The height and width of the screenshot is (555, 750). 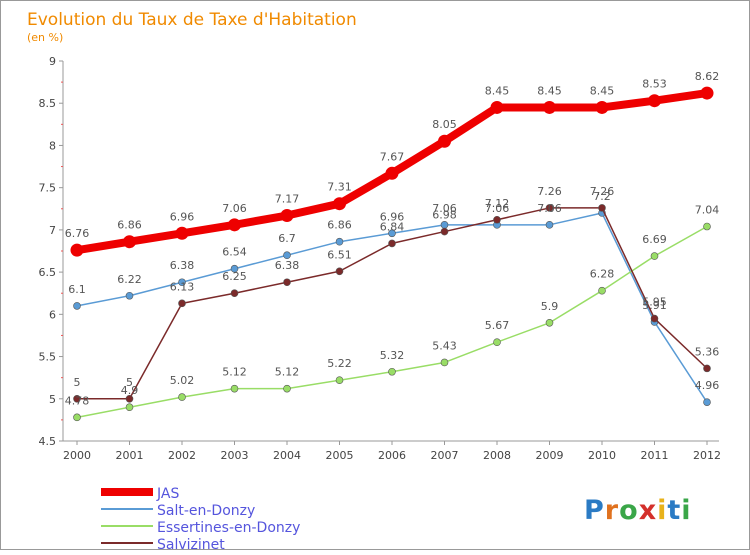 What do you see at coordinates (392, 226) in the screenshot?
I see `data-label: 6.84` at bounding box center [392, 226].